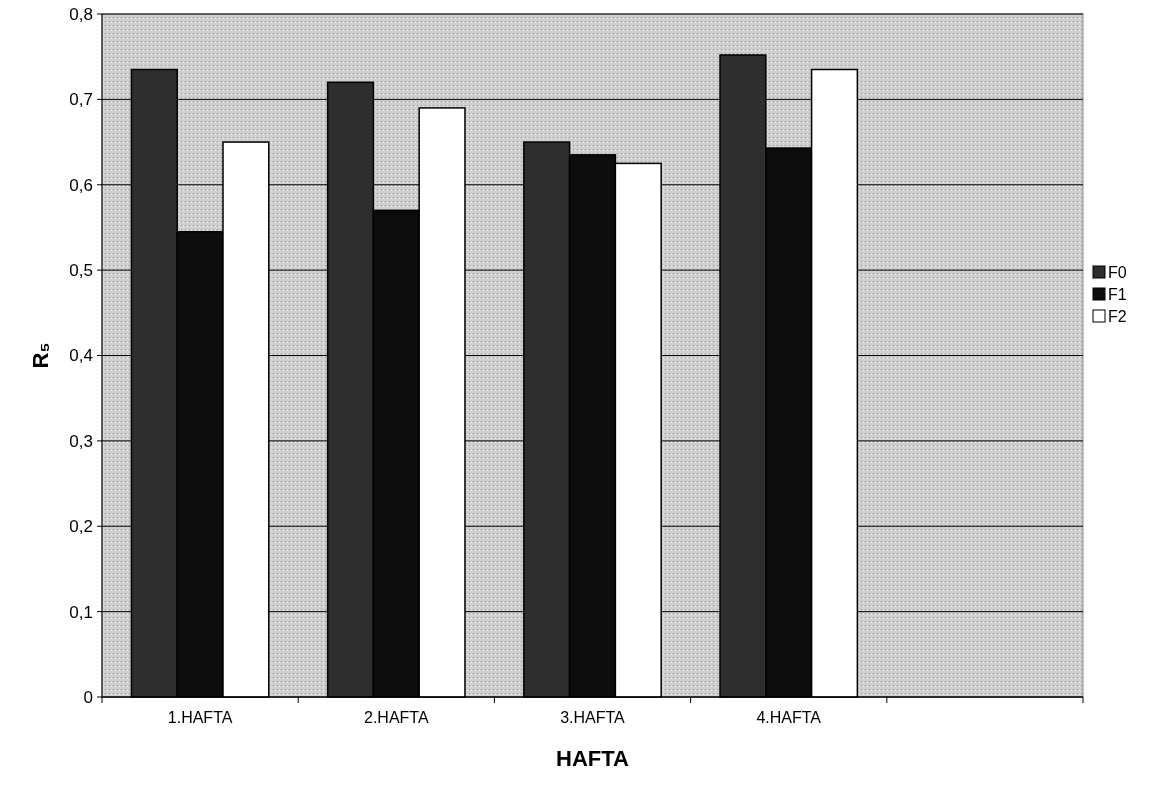  What do you see at coordinates (1117, 316) in the screenshot?
I see `legend-label: F2` at bounding box center [1117, 316].